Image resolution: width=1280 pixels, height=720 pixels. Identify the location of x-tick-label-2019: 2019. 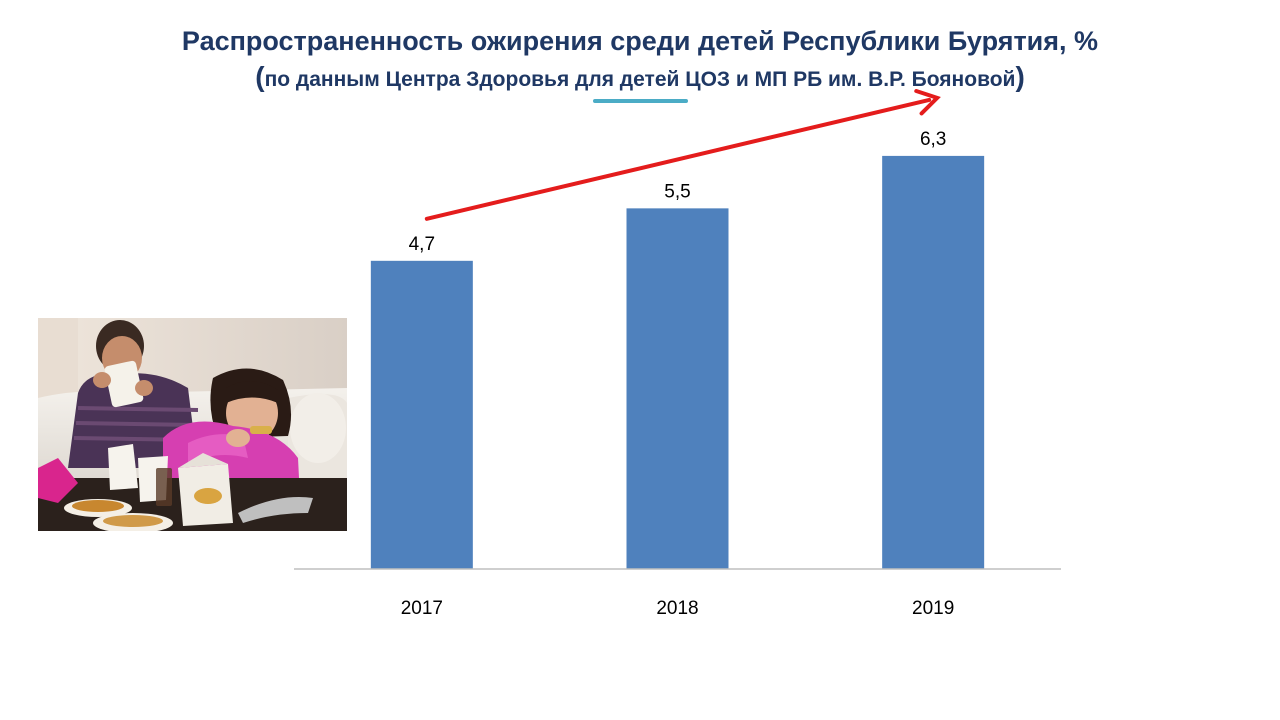
(933, 608).